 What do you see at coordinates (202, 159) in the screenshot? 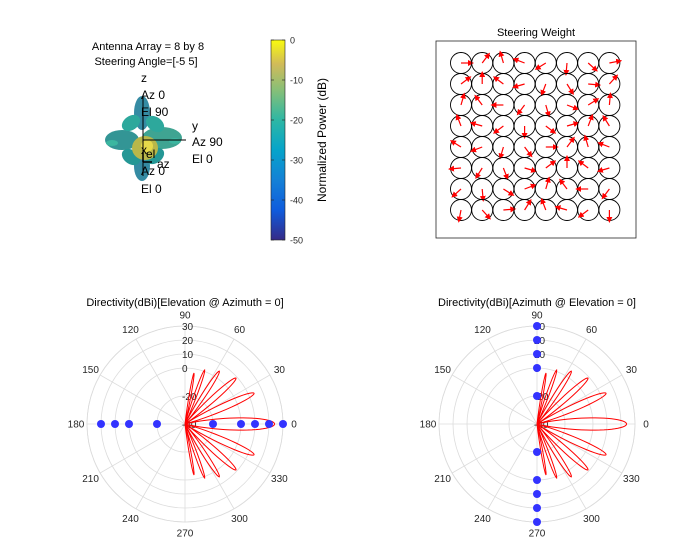
I see `y-axis-el: El 0` at bounding box center [202, 159].